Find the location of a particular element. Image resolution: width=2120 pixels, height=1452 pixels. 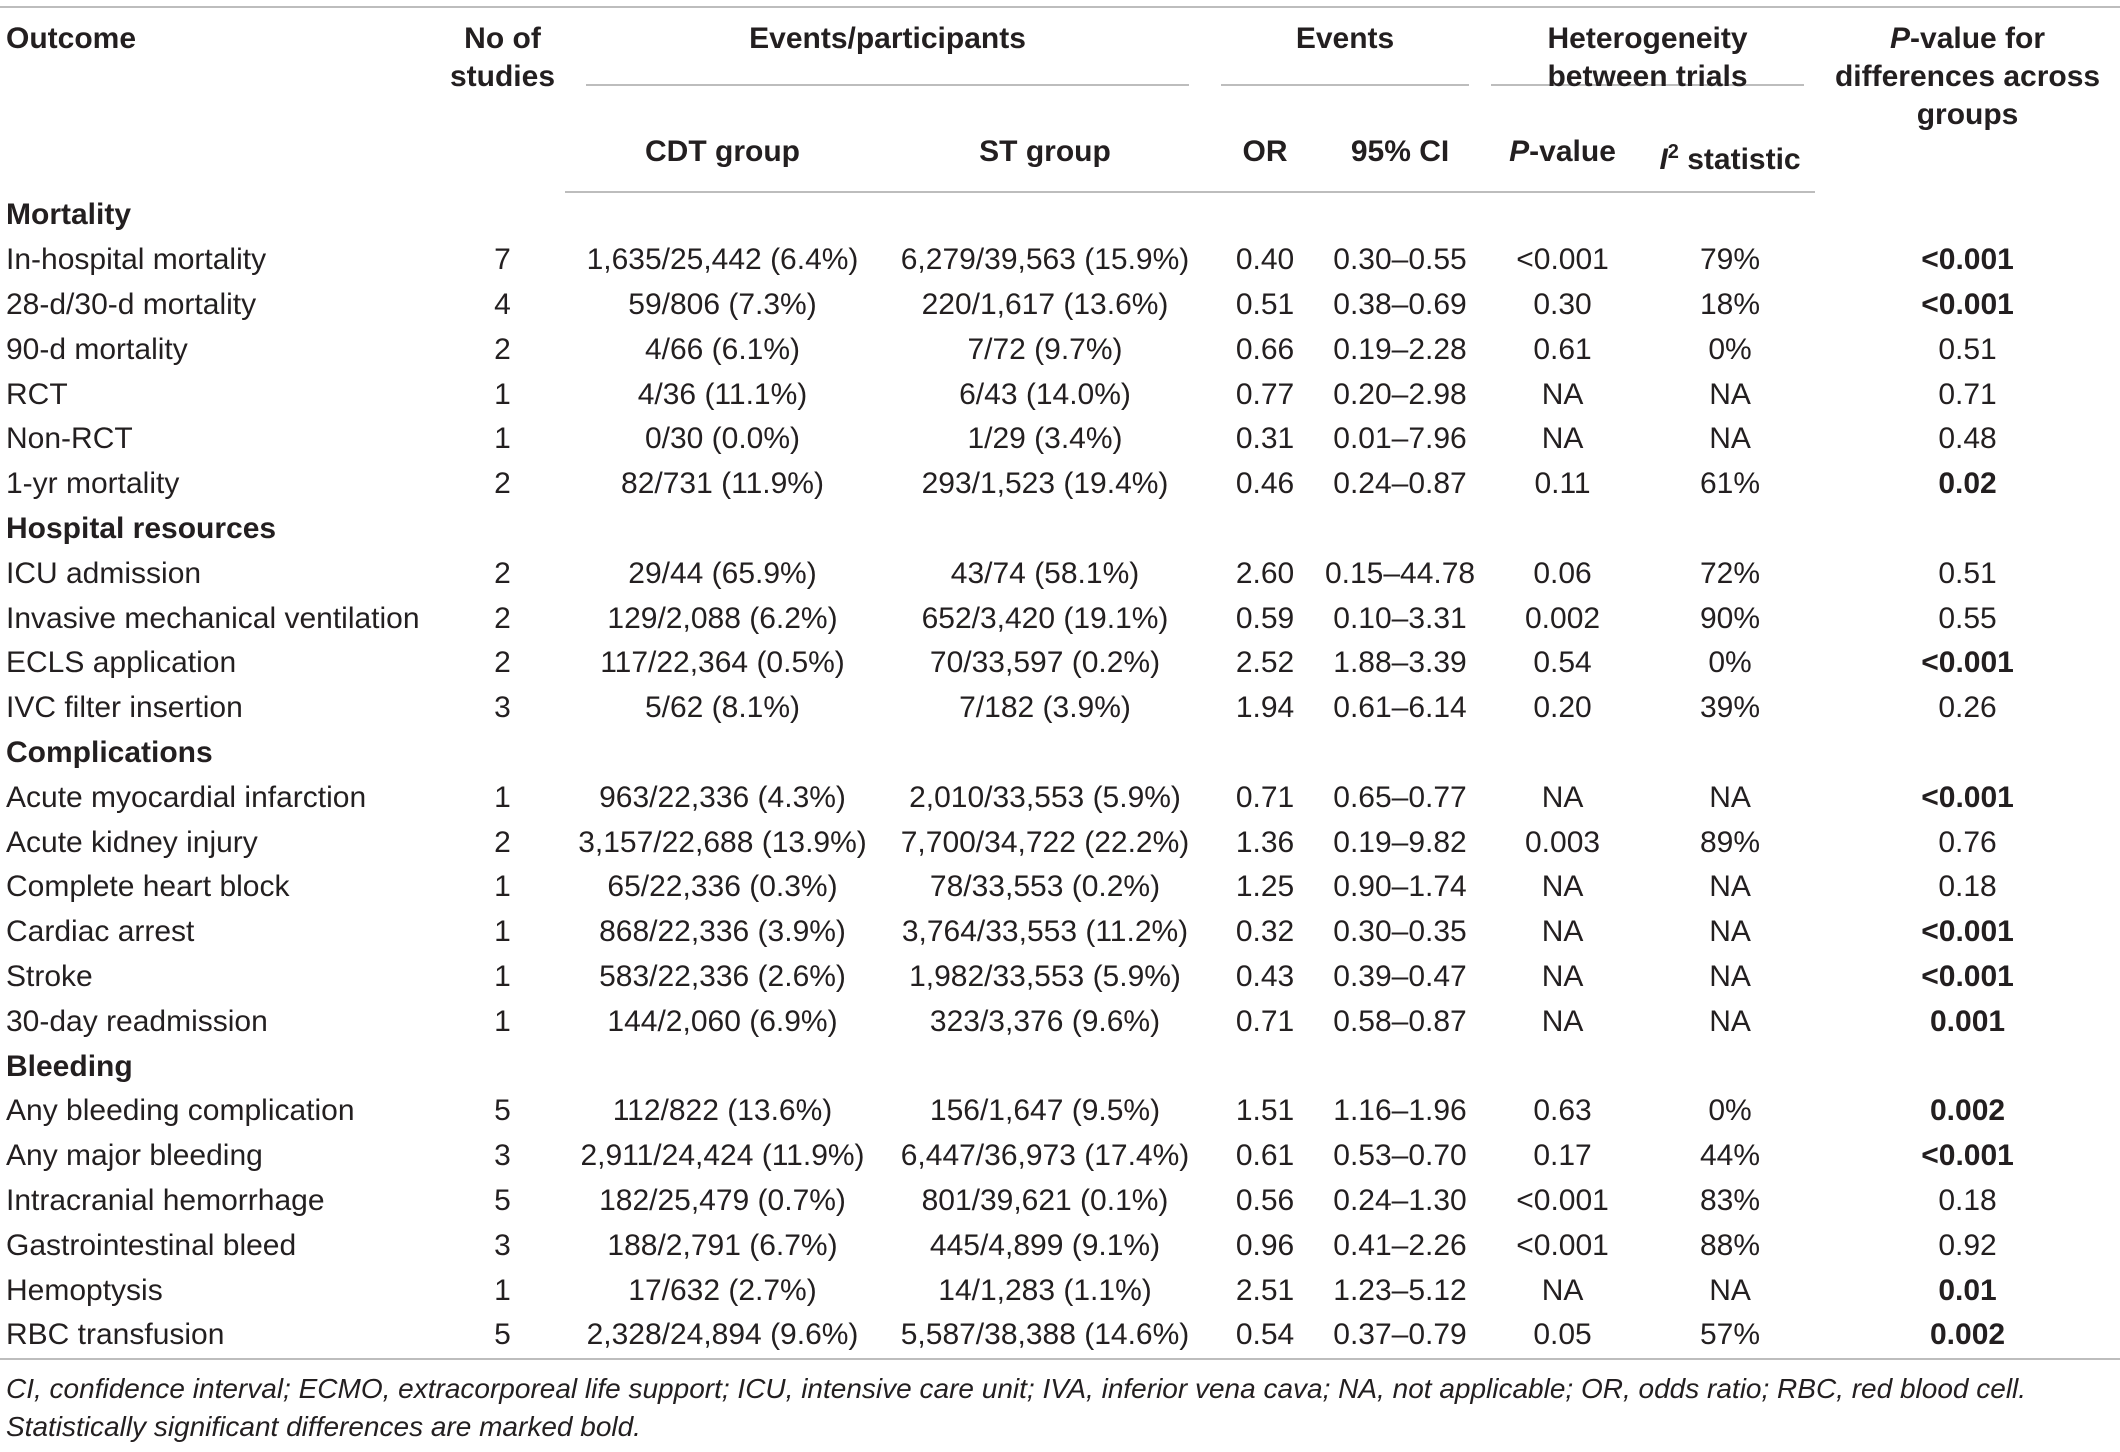

section-header-row: Hospital resources is located at coordinates (1060, 529).